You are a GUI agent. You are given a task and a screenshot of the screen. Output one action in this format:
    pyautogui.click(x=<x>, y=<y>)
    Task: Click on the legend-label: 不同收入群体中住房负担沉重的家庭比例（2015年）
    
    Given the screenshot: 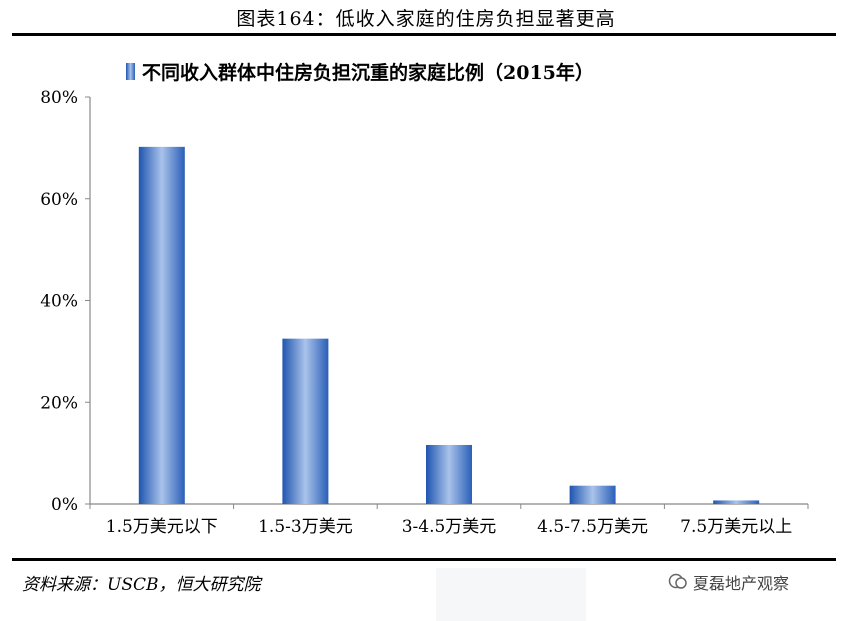 What is the action you would take?
    pyautogui.click(x=368, y=72)
    